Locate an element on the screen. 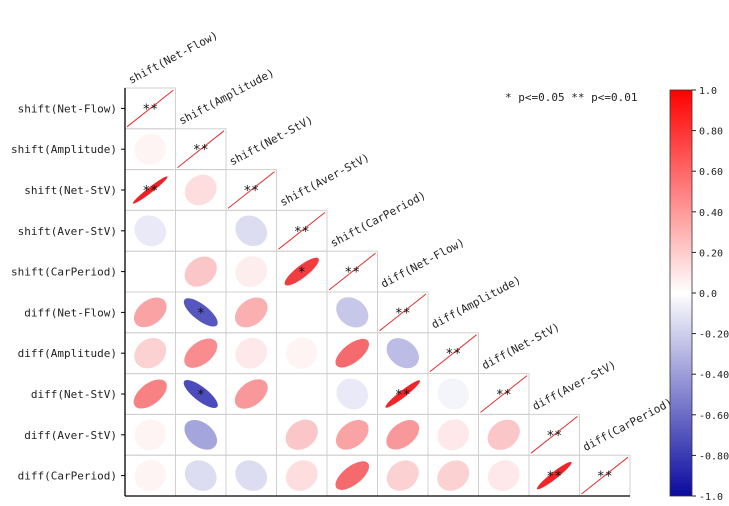 This screenshot has height=506, width=729. row-label: diff(Amplitude) is located at coordinates (67, 353).